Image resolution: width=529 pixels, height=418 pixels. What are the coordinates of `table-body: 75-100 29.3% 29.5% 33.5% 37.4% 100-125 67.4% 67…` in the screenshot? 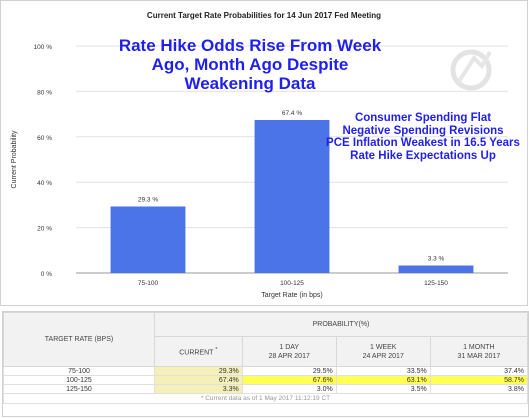 It's located at (266, 380).